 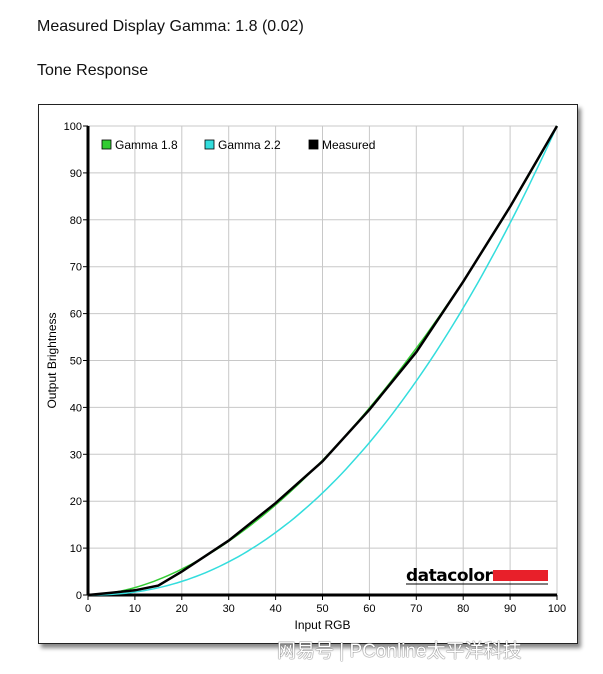 I want to click on section-title: Tone Response, so click(x=93, y=70).